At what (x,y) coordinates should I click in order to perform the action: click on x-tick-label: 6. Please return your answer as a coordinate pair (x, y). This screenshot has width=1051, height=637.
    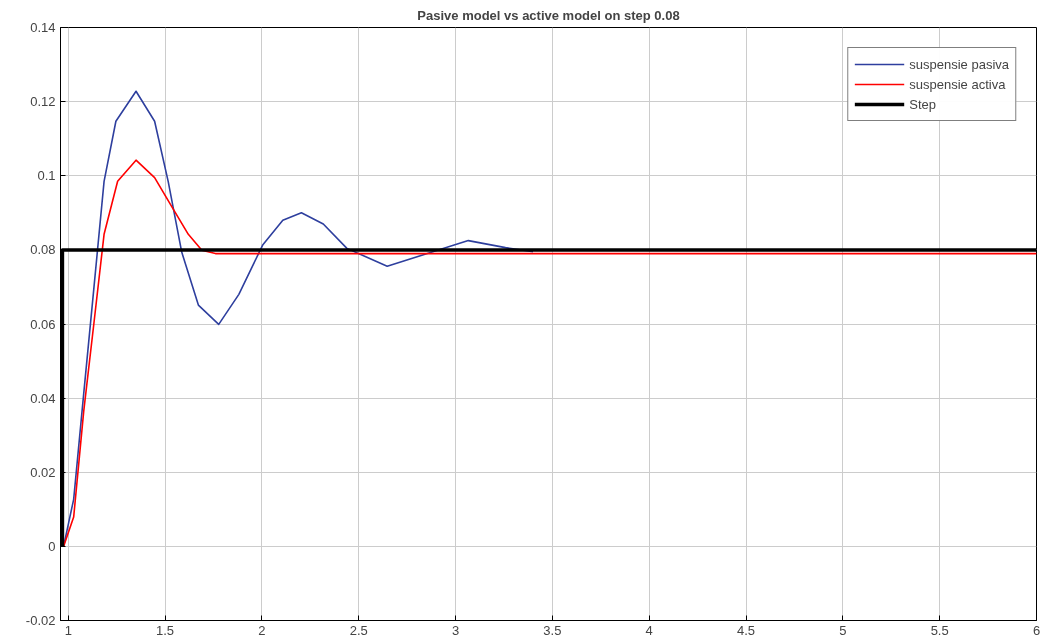
    Looking at the image, I should click on (1036, 629).